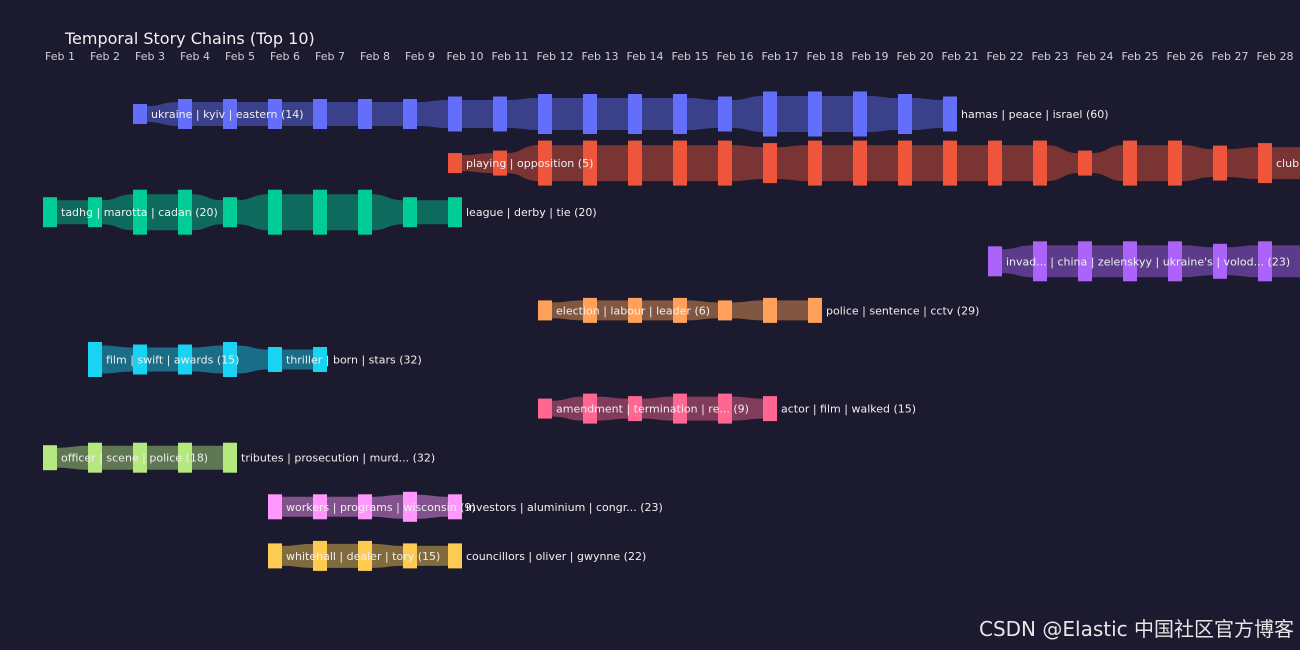  I want to click on chain-topic-label: film | swift | awards (15), so click(172, 360).